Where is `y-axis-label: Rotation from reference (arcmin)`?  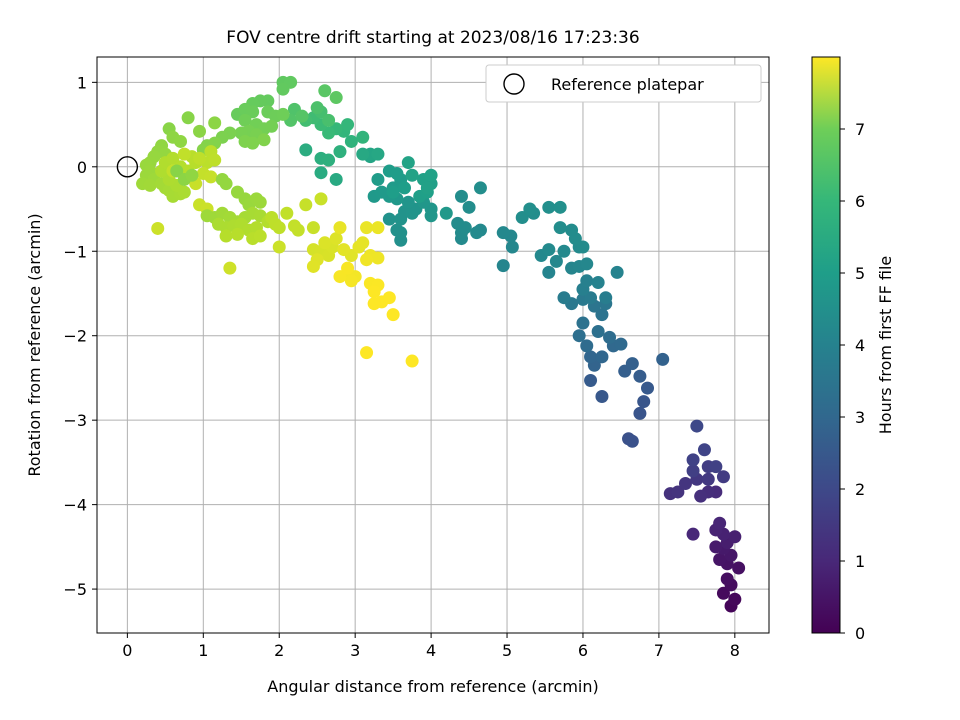 y-axis-label: Rotation from reference (arcmin) is located at coordinates (34, 344).